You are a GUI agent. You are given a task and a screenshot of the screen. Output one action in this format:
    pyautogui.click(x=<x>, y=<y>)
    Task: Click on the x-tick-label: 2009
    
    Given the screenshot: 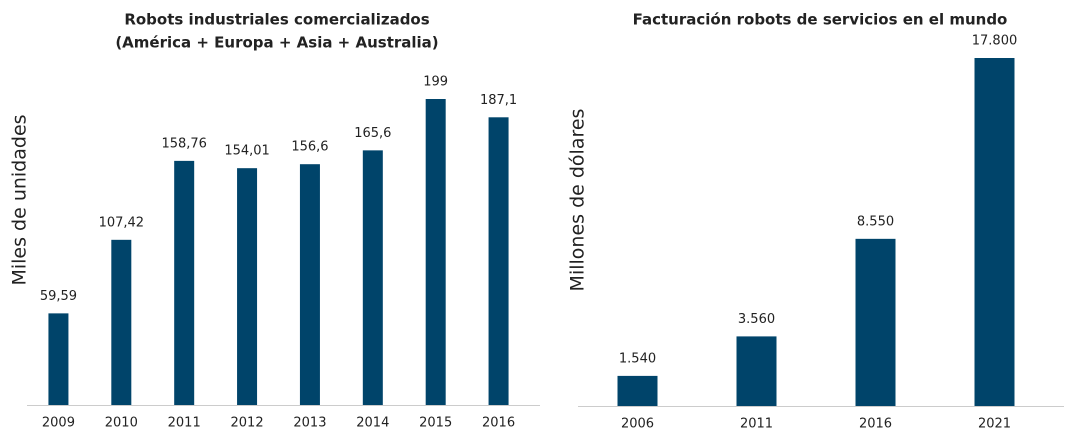 What is the action you would take?
    pyautogui.click(x=58, y=423)
    